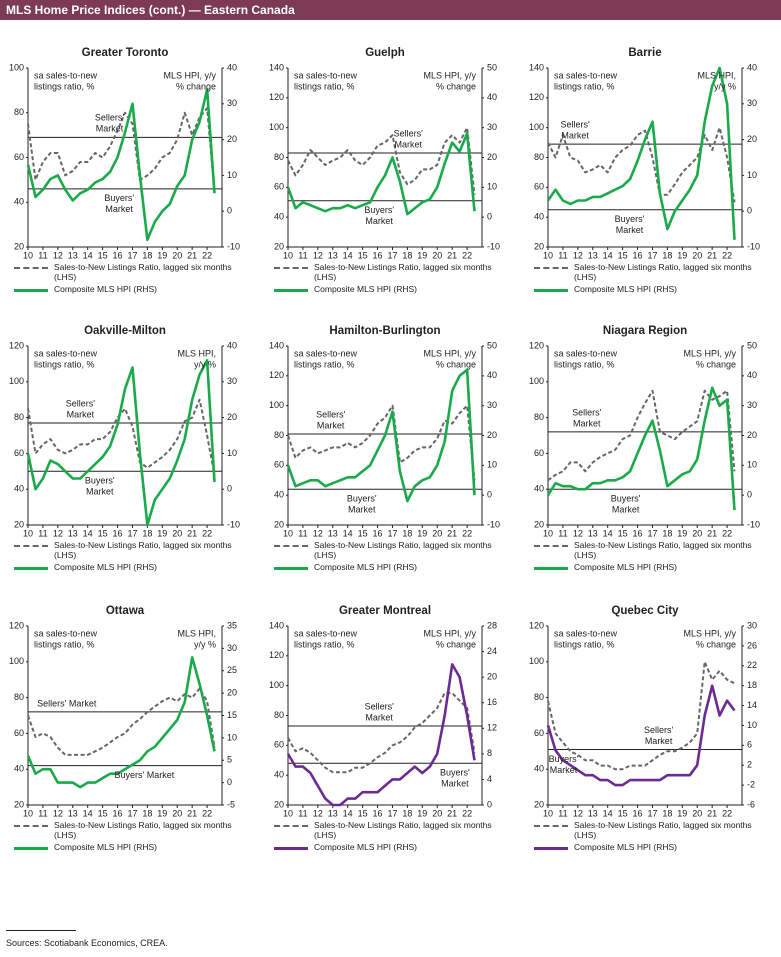 The image size is (781, 957). What do you see at coordinates (492, 345) in the screenshot?
I see `y2-tick-label: 50` at bounding box center [492, 345].